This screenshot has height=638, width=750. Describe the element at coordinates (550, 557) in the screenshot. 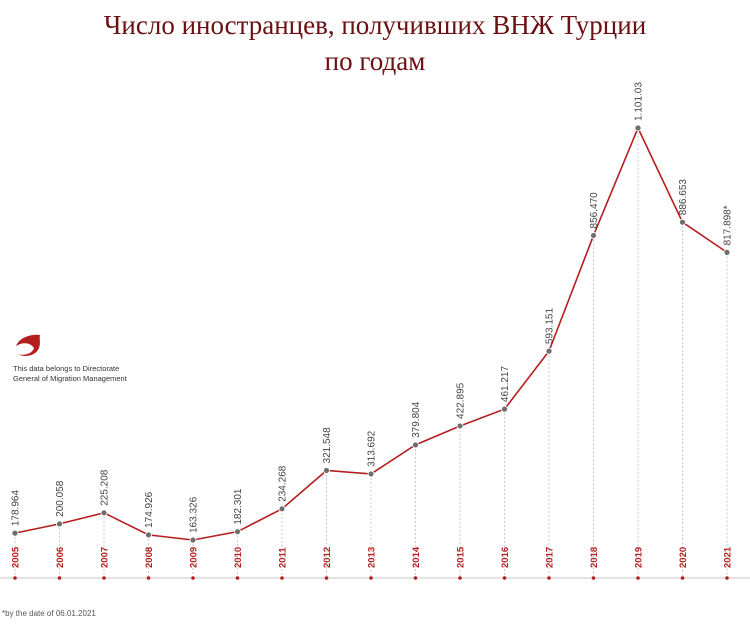

I see `x-tick-label: 2017` at that location.